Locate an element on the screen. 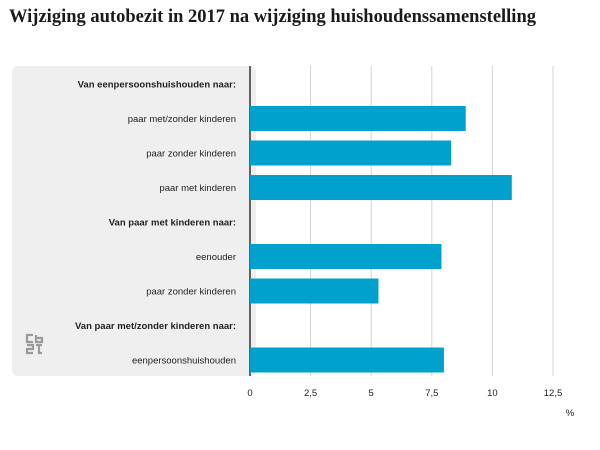 The image size is (600, 450). x-tick-label: 10 is located at coordinates (492, 393).